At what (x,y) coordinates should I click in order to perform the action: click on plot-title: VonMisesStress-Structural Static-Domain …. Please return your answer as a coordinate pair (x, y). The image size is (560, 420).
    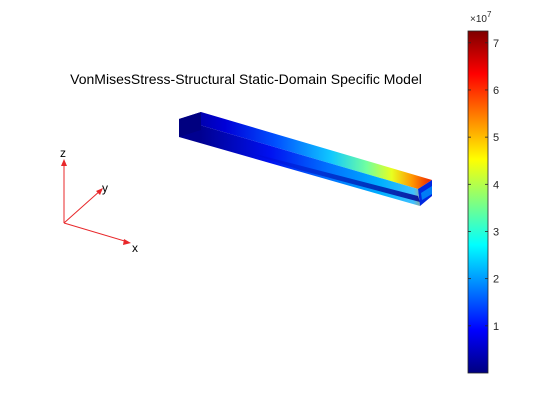
    Looking at the image, I should click on (246, 79).